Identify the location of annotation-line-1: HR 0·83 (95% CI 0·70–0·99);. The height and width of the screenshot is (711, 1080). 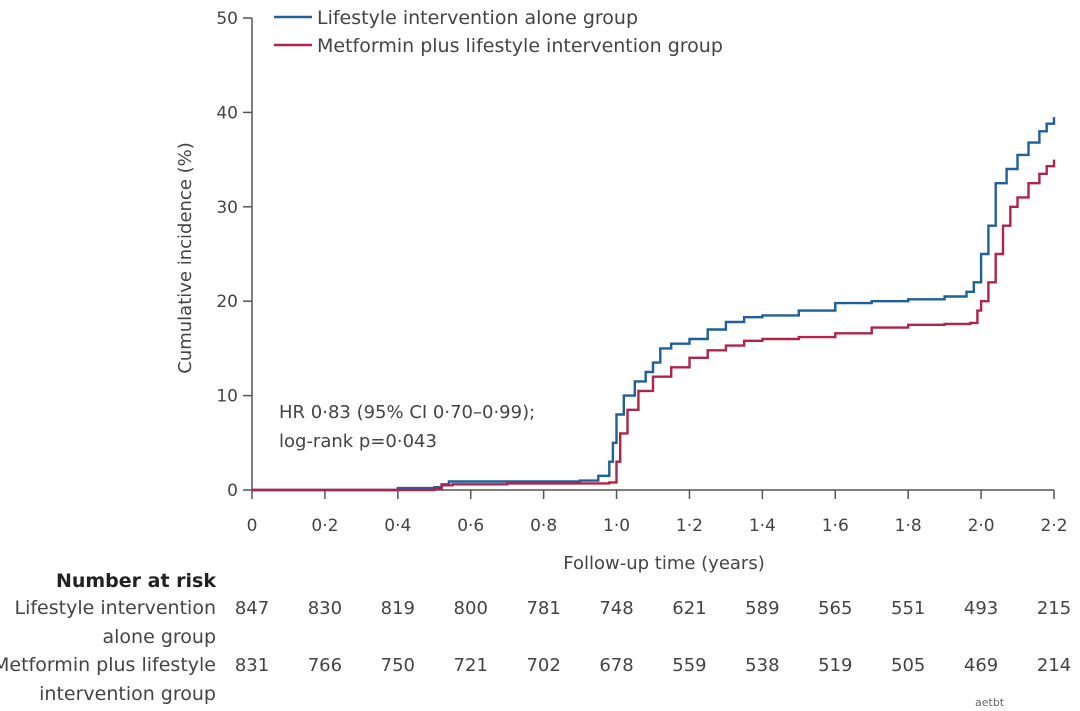
(407, 412).